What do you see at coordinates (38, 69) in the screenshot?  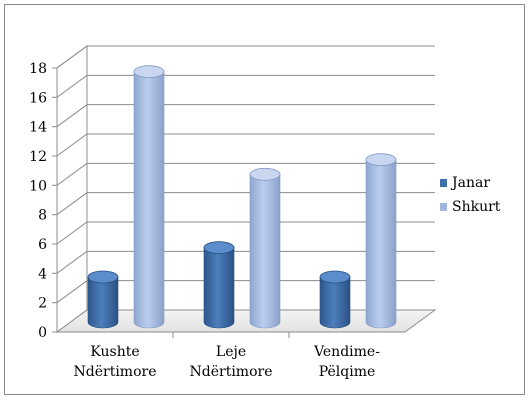 I see `y-tick-label: 18` at bounding box center [38, 69].